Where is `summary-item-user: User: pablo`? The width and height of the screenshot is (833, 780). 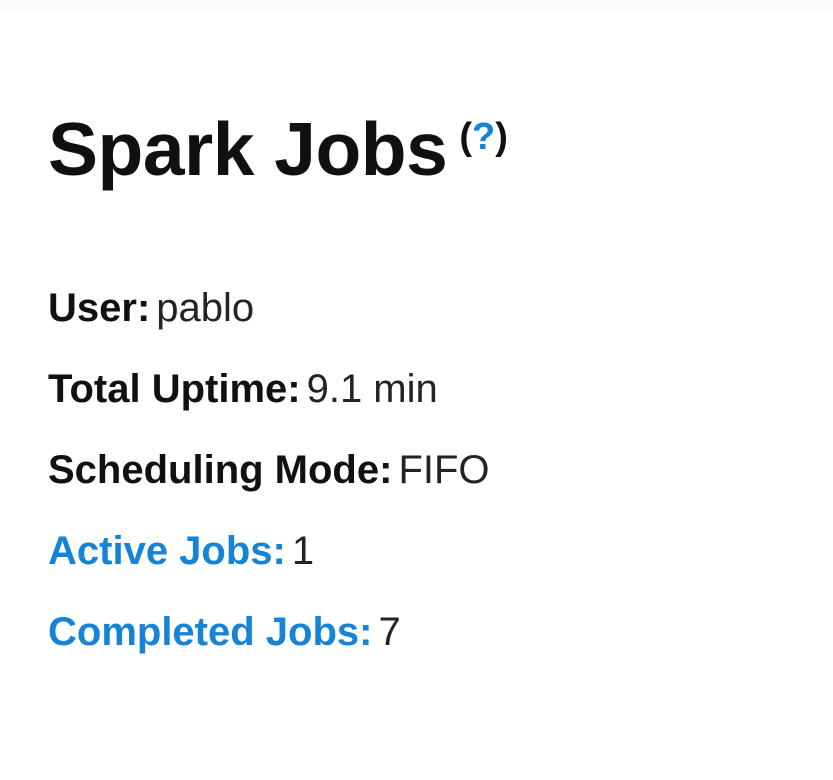 summary-item-user: User: pablo is located at coordinates (269, 308).